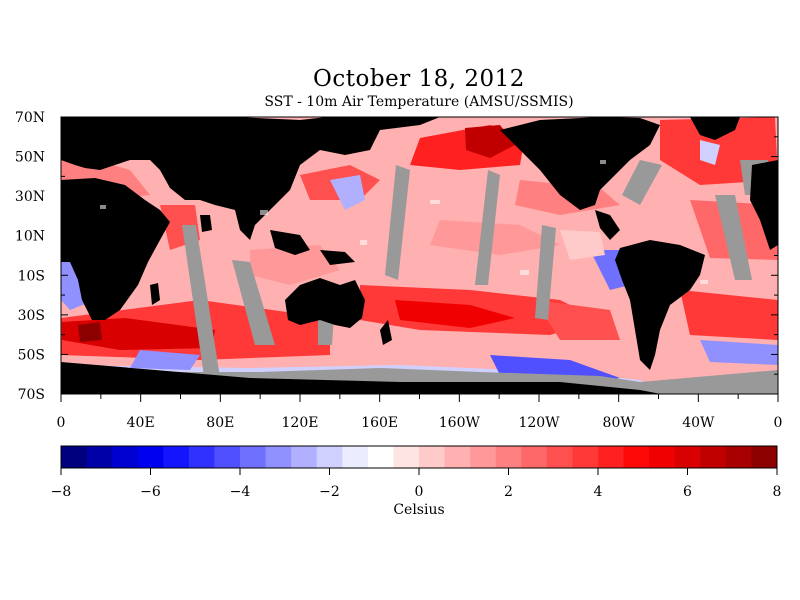 The width and height of the screenshot is (800, 600). Describe the element at coordinates (30, 158) in the screenshot. I see `lat-tick-label: 50N` at that location.